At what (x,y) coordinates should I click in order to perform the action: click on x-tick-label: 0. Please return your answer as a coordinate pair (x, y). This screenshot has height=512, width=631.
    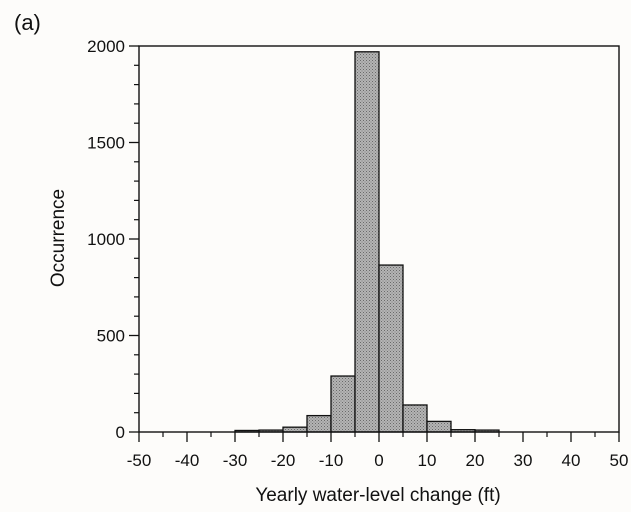
    Looking at the image, I should click on (378, 460).